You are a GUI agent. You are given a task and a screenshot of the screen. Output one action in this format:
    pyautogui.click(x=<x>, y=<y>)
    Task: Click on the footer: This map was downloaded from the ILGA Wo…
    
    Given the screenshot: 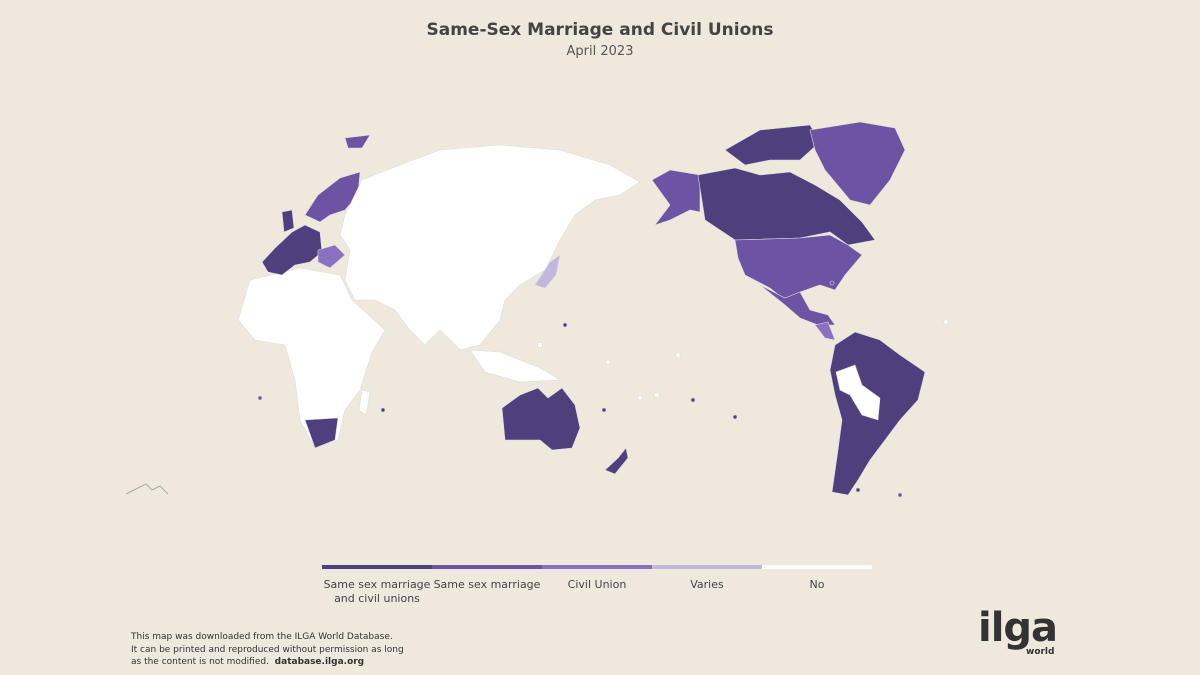 What is the action you would take?
    pyautogui.click(x=267, y=650)
    